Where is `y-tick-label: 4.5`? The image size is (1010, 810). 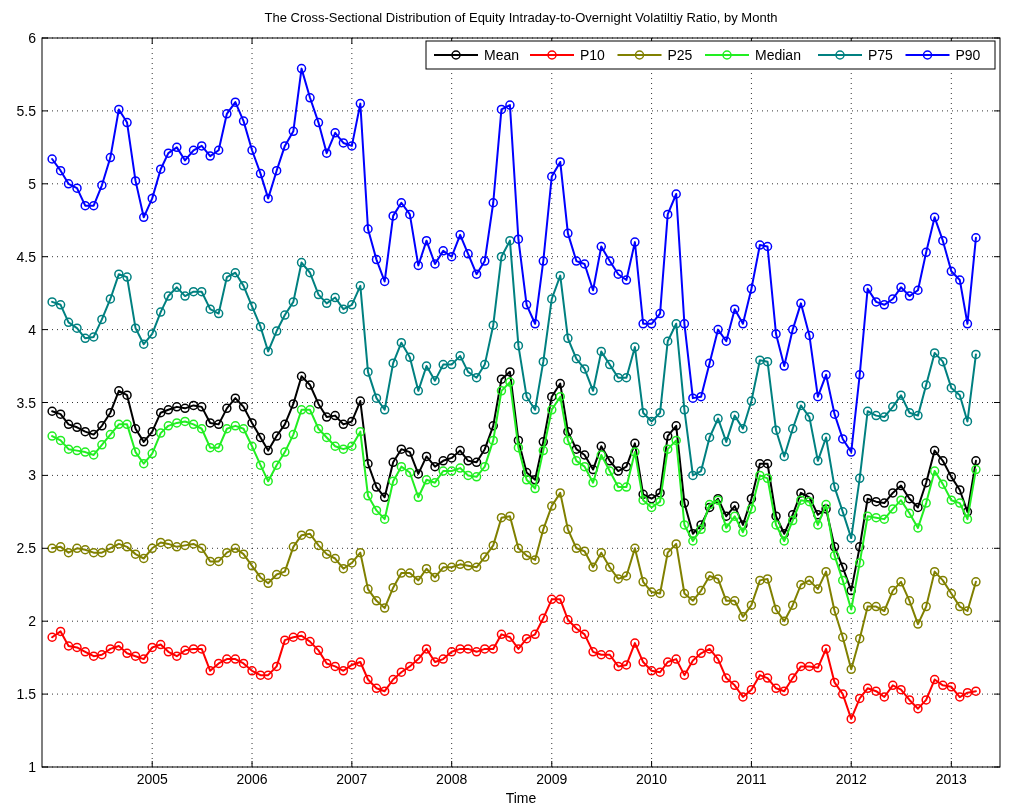 y-tick-label: 4.5 is located at coordinates (26, 256).